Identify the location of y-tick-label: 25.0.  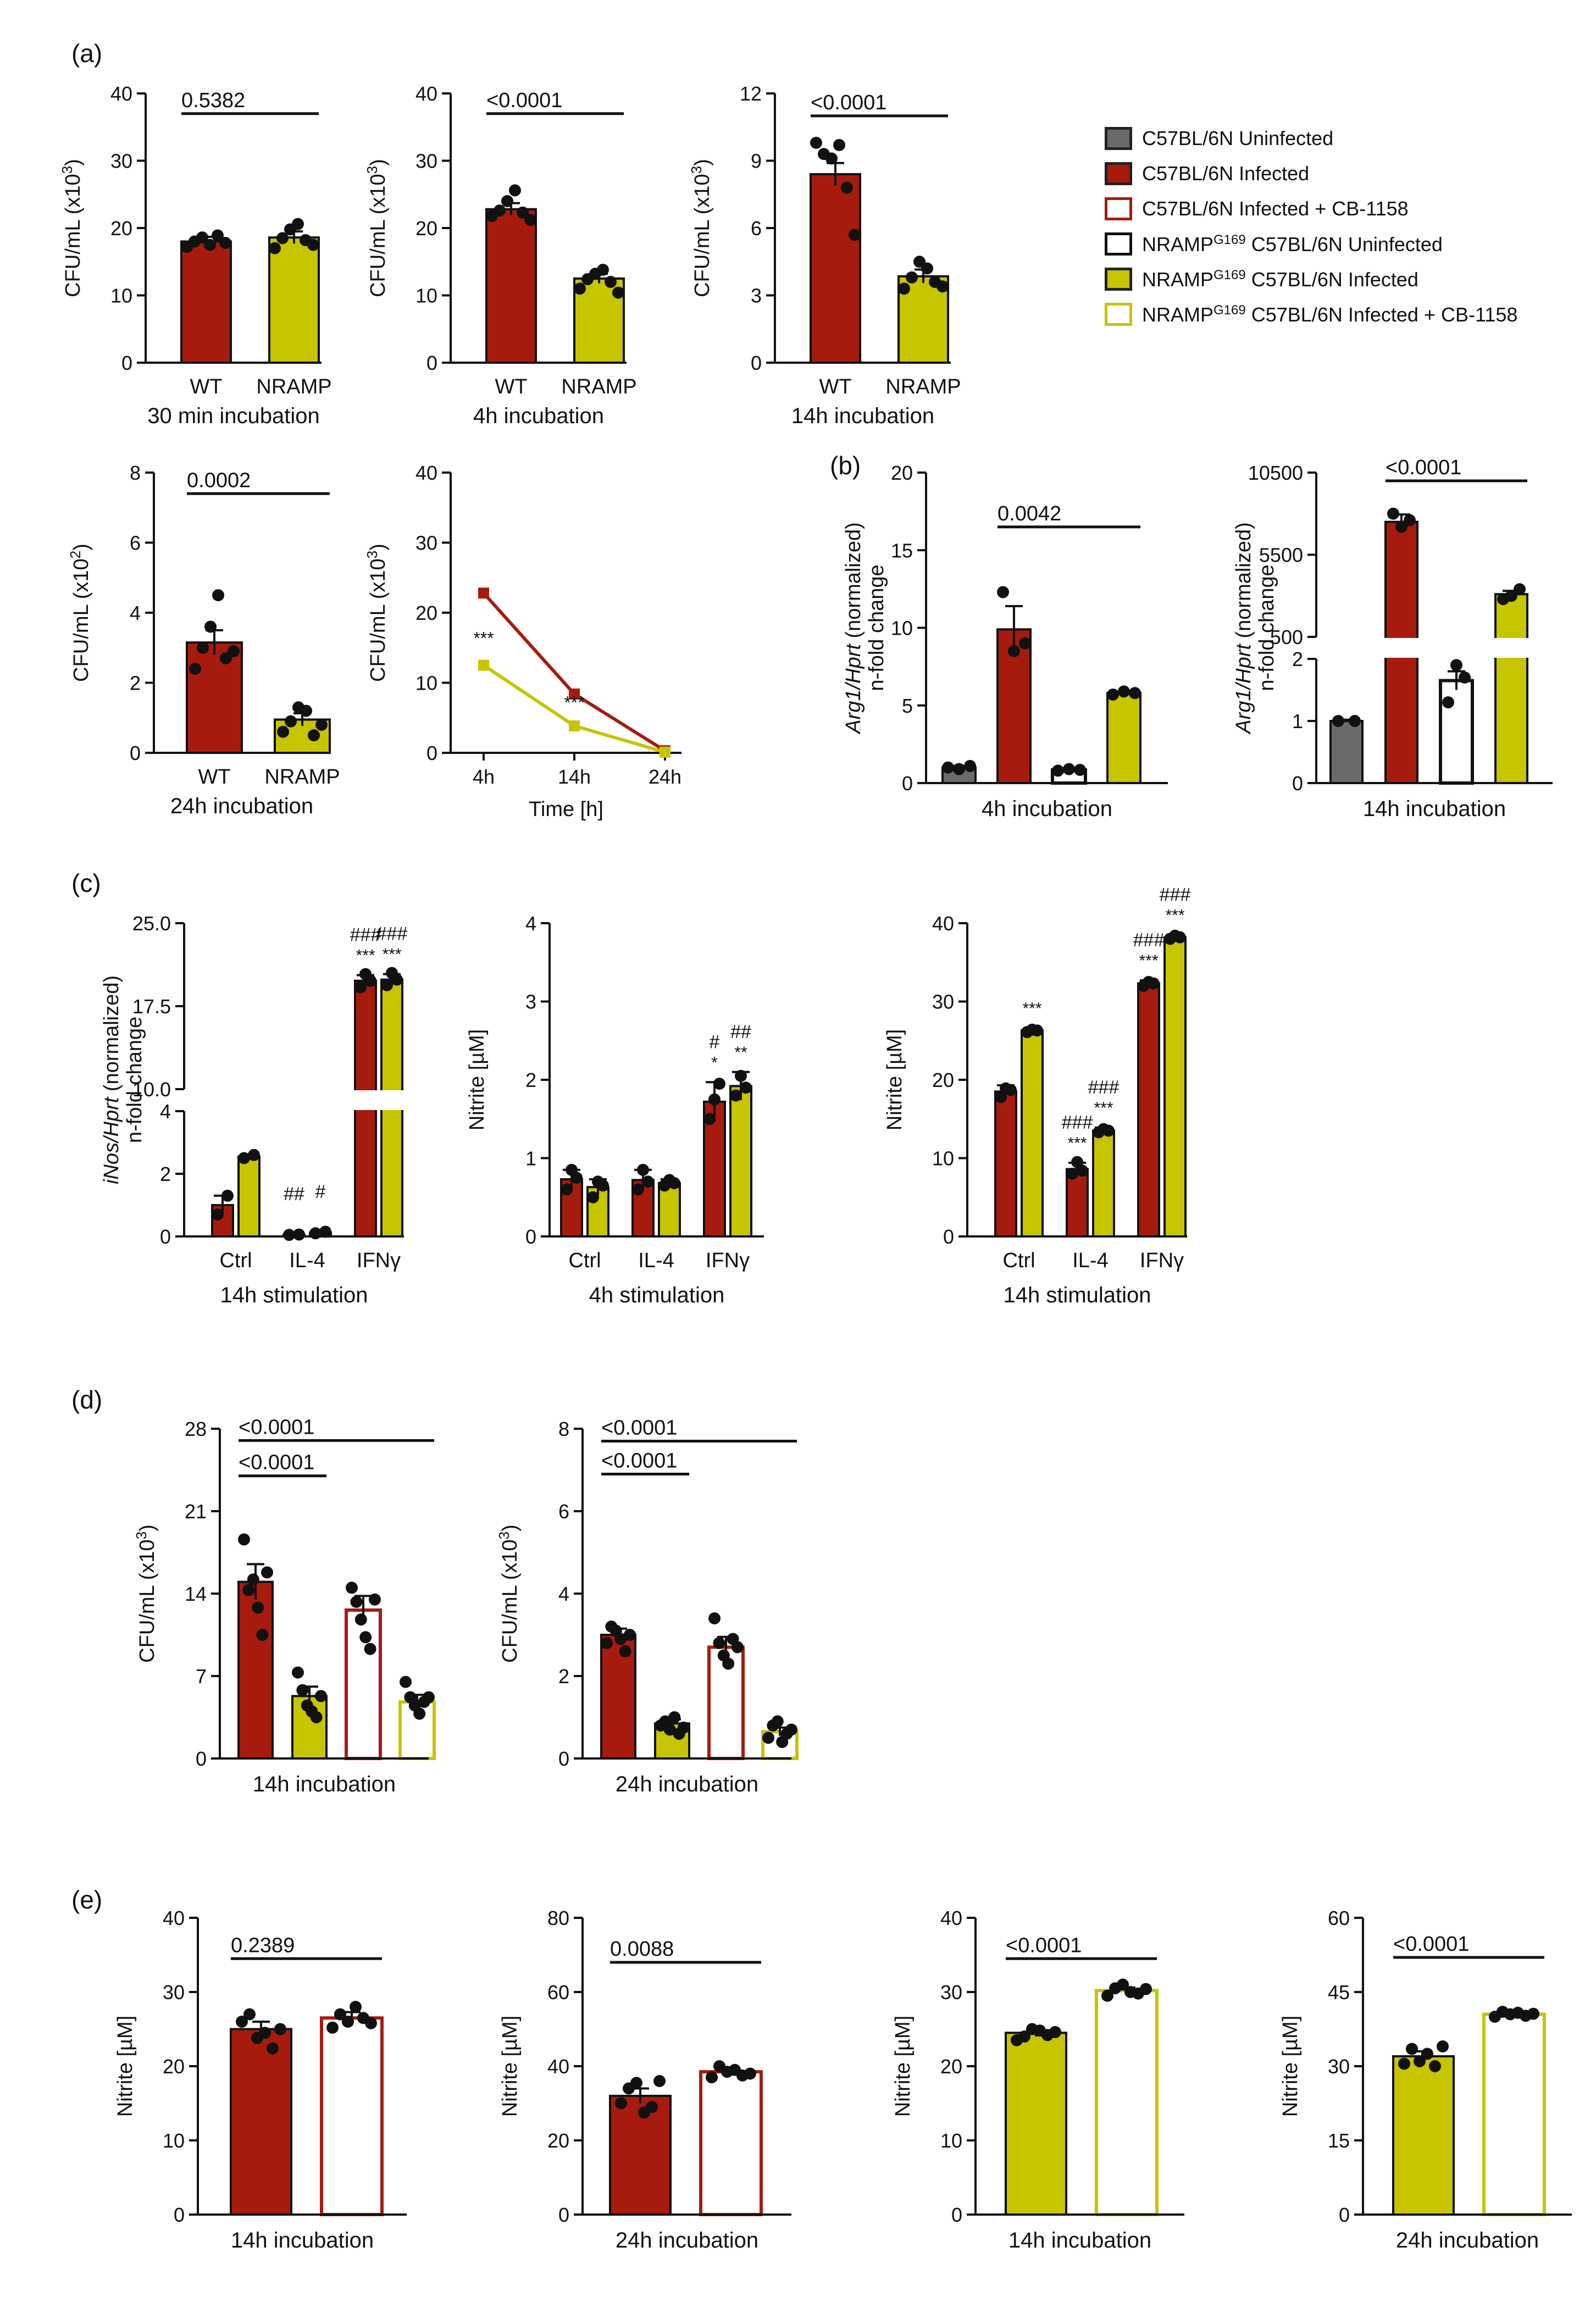
(151, 924).